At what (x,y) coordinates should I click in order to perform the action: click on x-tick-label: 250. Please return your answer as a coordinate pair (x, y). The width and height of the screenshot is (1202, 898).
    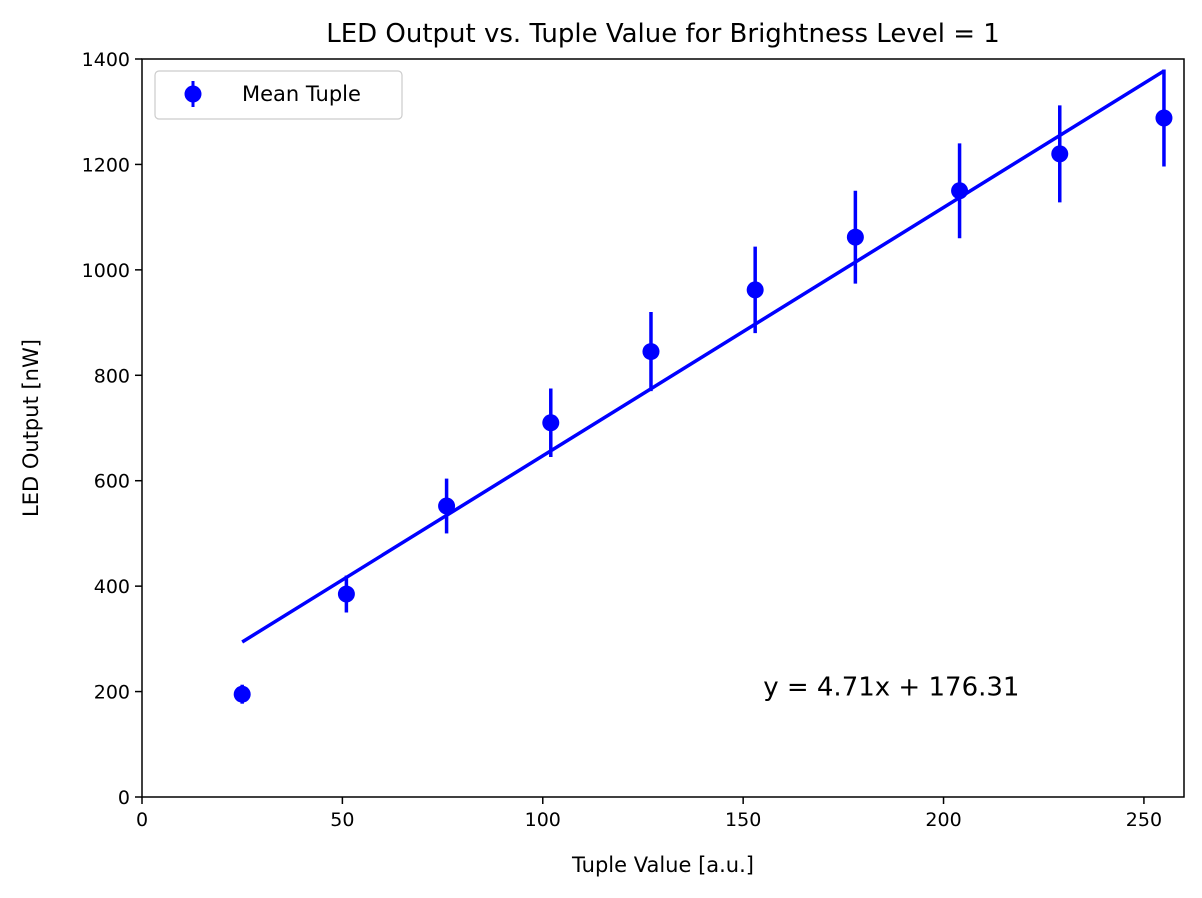
    Looking at the image, I should click on (1144, 820).